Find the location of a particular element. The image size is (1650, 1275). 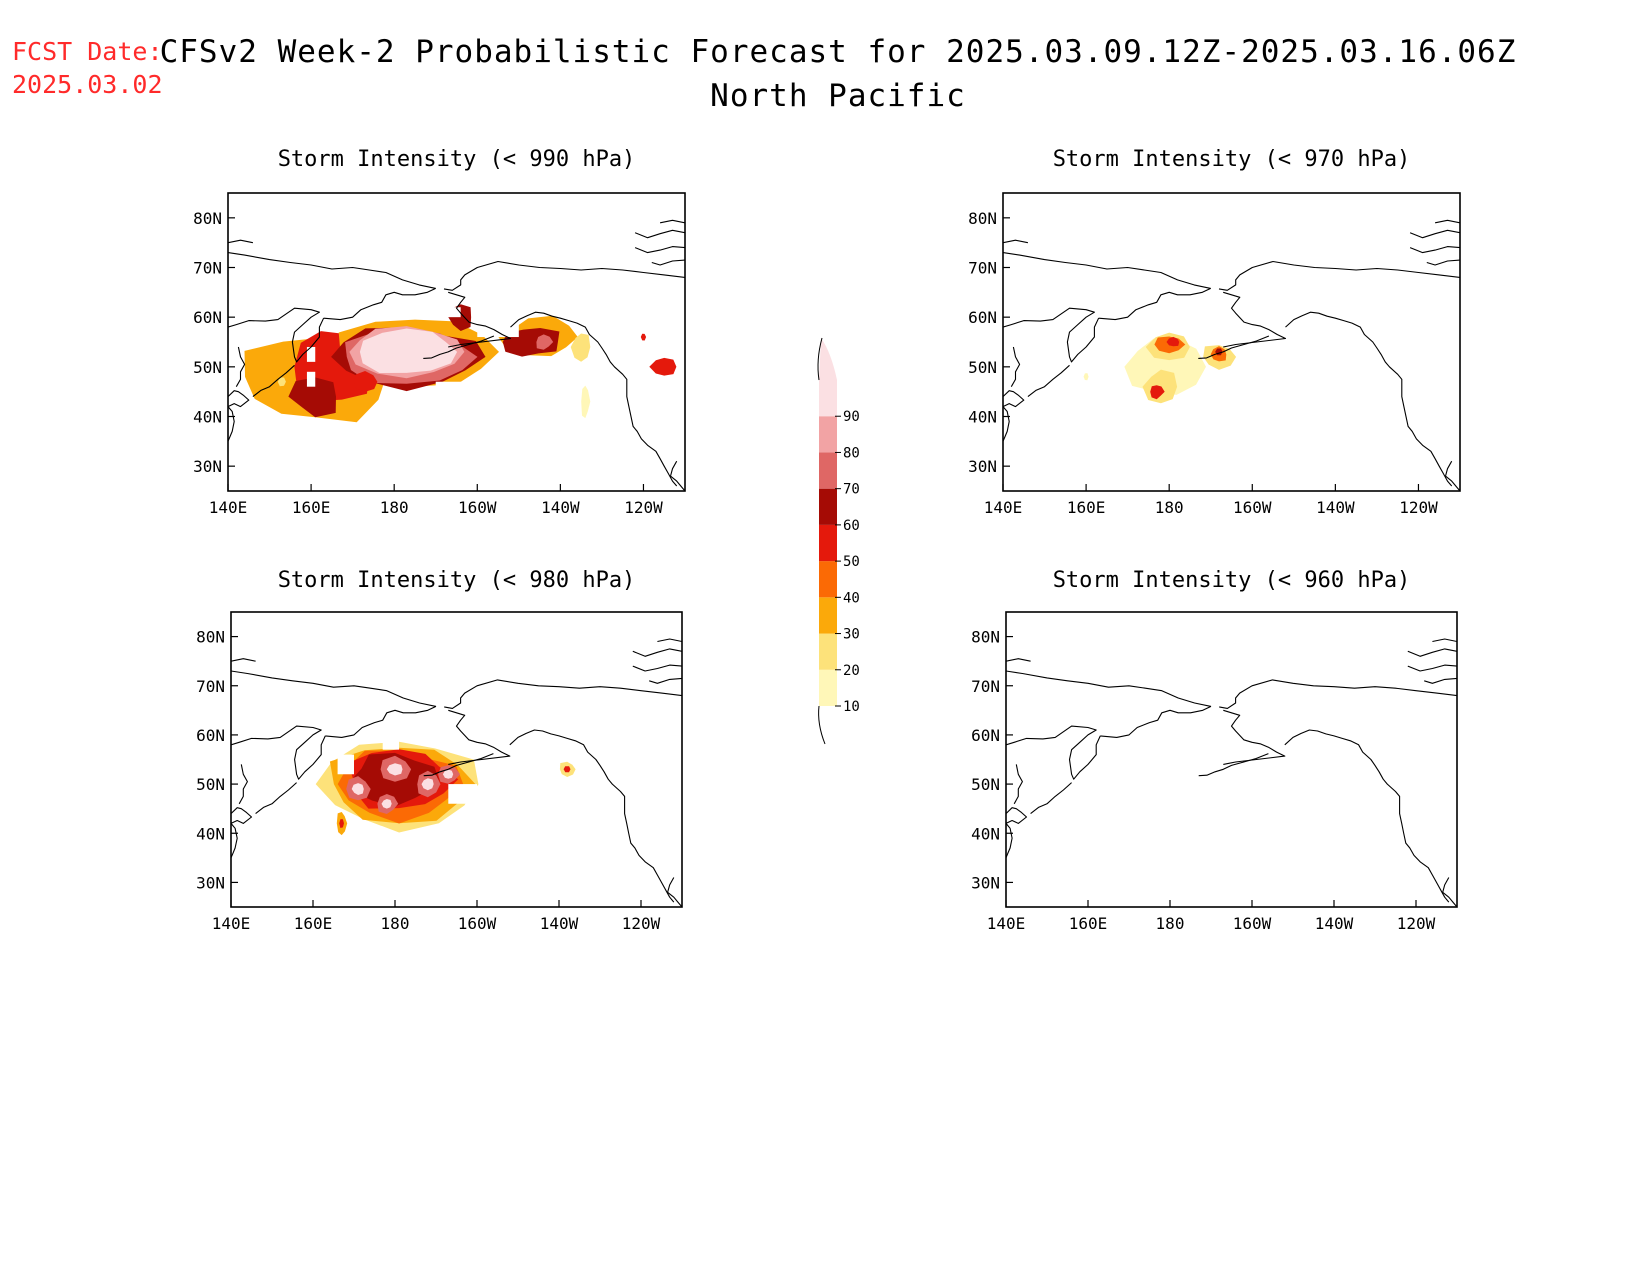

colorbar-label: 90 is located at coordinates (851, 417).